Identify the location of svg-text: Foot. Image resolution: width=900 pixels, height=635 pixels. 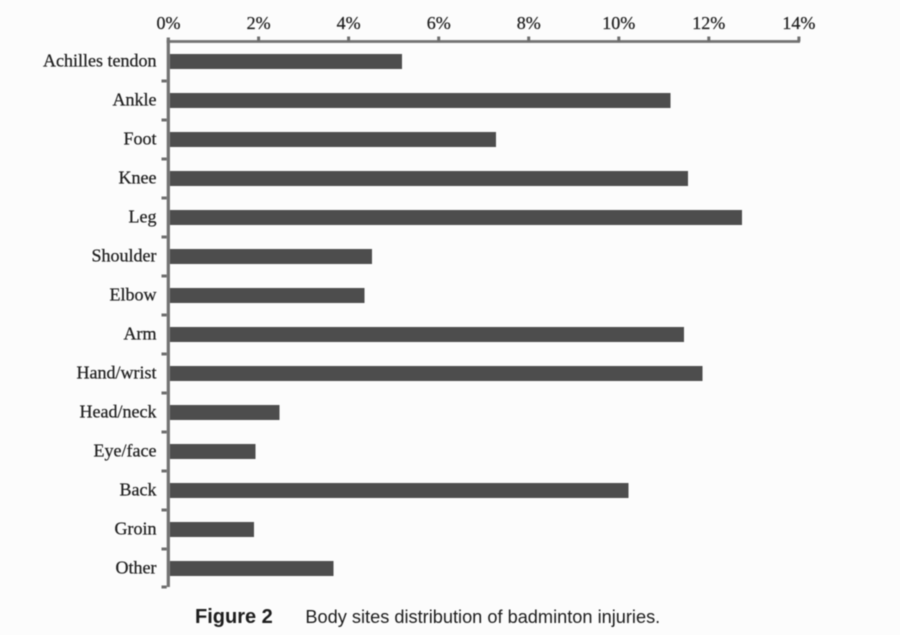
(139, 139).